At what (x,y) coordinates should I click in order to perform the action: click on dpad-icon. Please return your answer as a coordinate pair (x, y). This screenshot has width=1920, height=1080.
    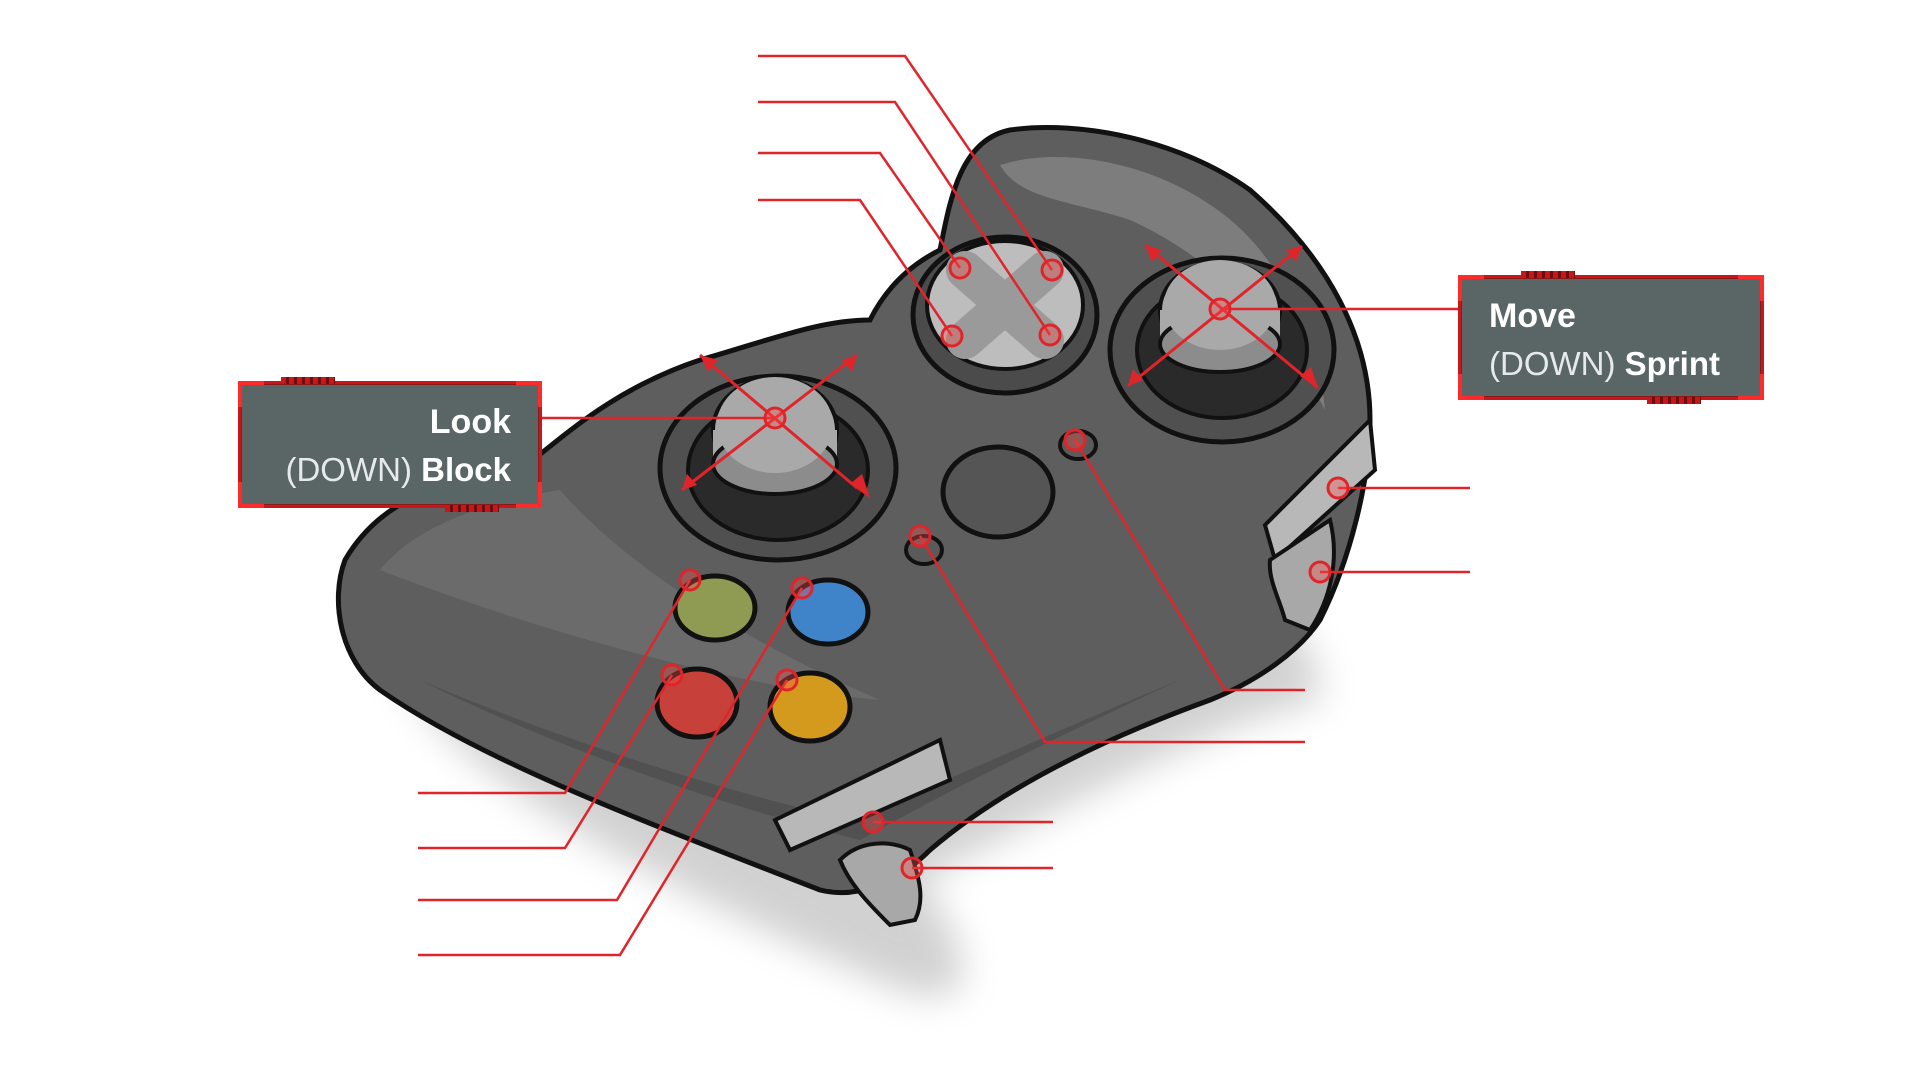
    Looking at the image, I should click on (1005, 315).